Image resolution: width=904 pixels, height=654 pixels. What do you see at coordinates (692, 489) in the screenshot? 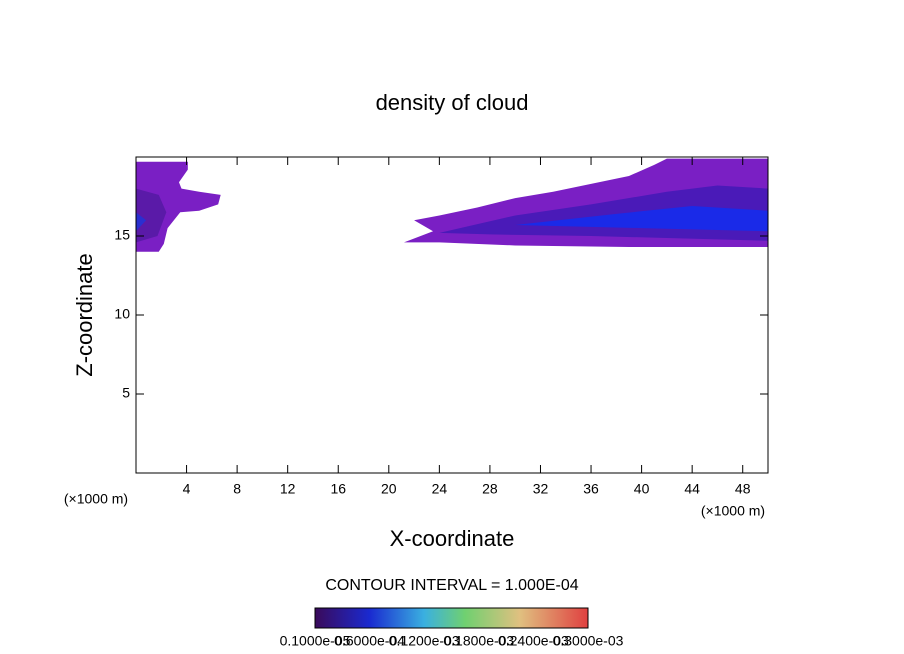
I see `x-tick-label: 44` at bounding box center [692, 489].